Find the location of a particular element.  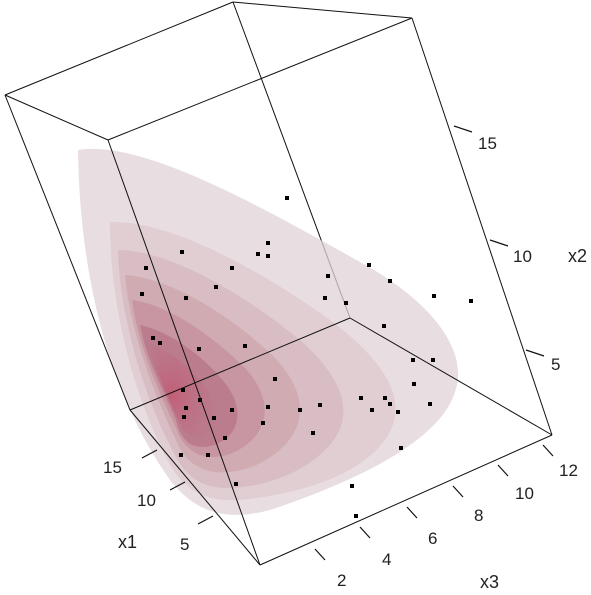

x1-tick-label: 15 is located at coordinates (112, 467).